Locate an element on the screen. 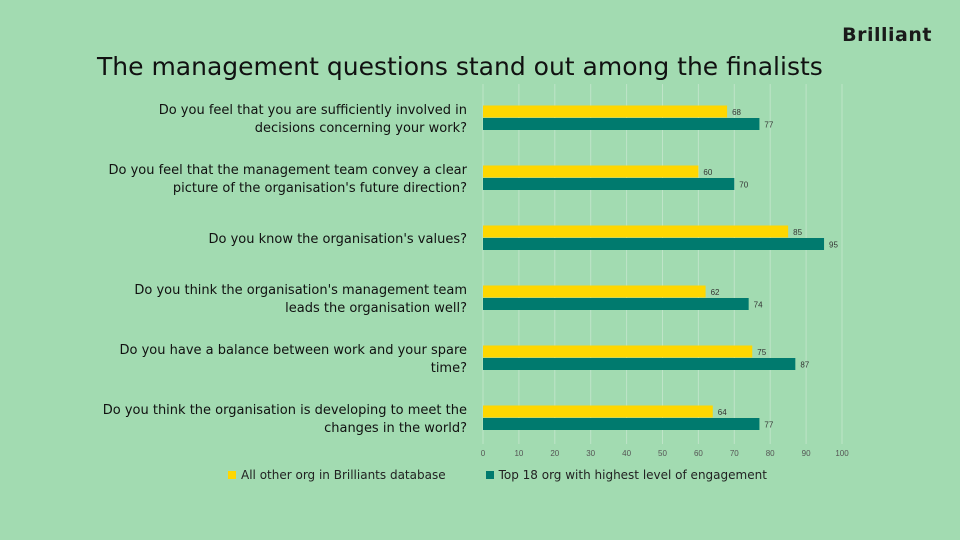  legend-item-series-1: All other org in Brilliants database is located at coordinates (337, 475).